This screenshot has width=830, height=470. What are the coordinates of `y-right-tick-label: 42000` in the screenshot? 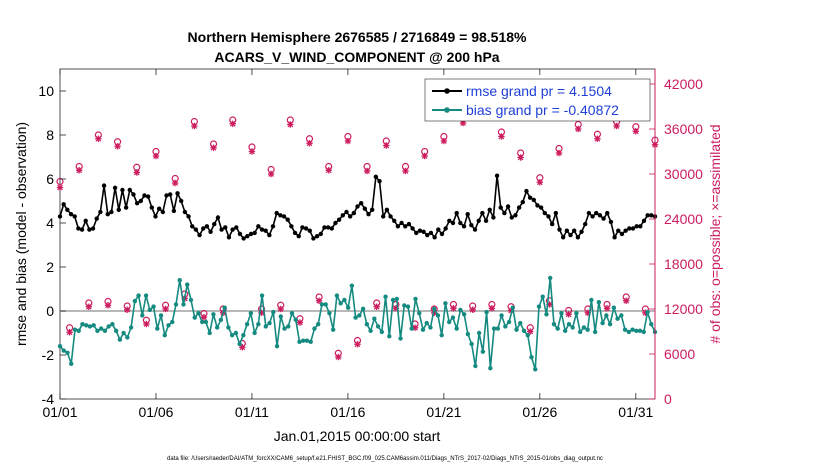 It's located at (683, 84).